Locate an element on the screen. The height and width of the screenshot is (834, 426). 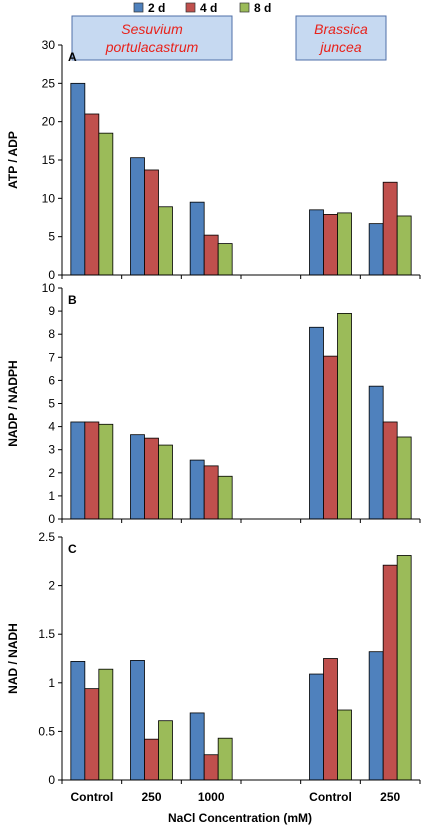
y-tick-label: 1.5 is located at coordinates (46, 634).